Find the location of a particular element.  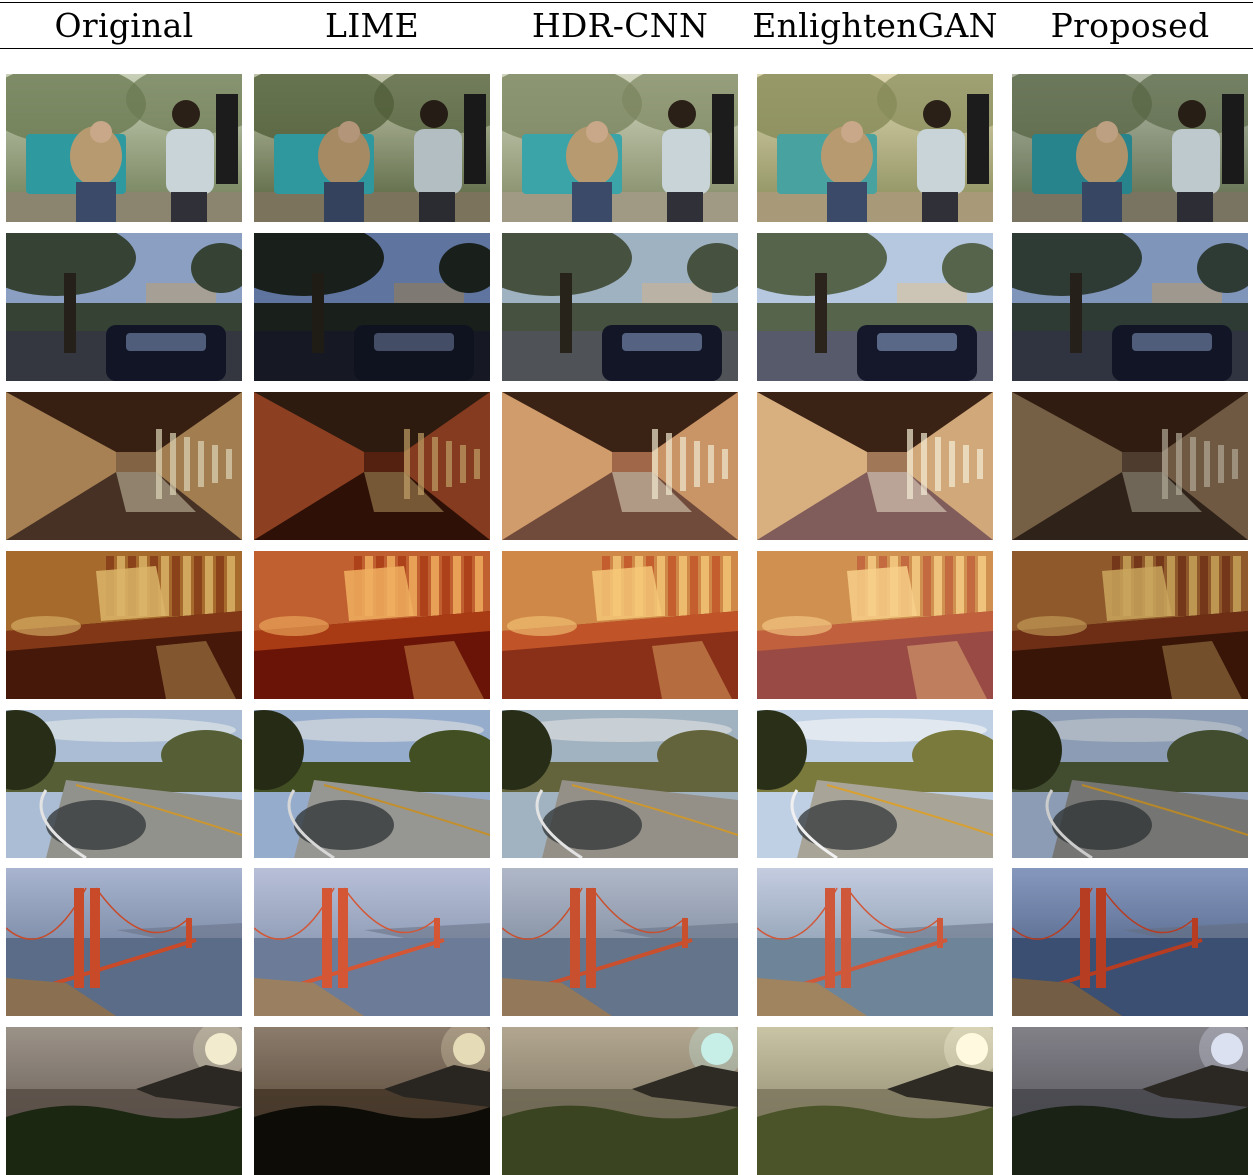

image-bridge-enlightengan is located at coordinates (875, 942).